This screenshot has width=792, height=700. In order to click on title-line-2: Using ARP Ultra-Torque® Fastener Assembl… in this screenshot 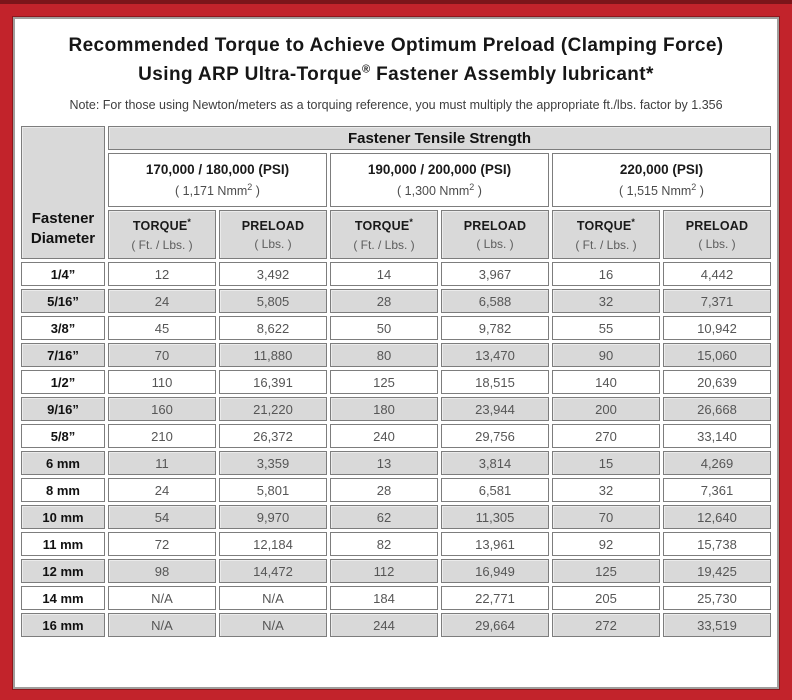, I will do `click(396, 74)`.